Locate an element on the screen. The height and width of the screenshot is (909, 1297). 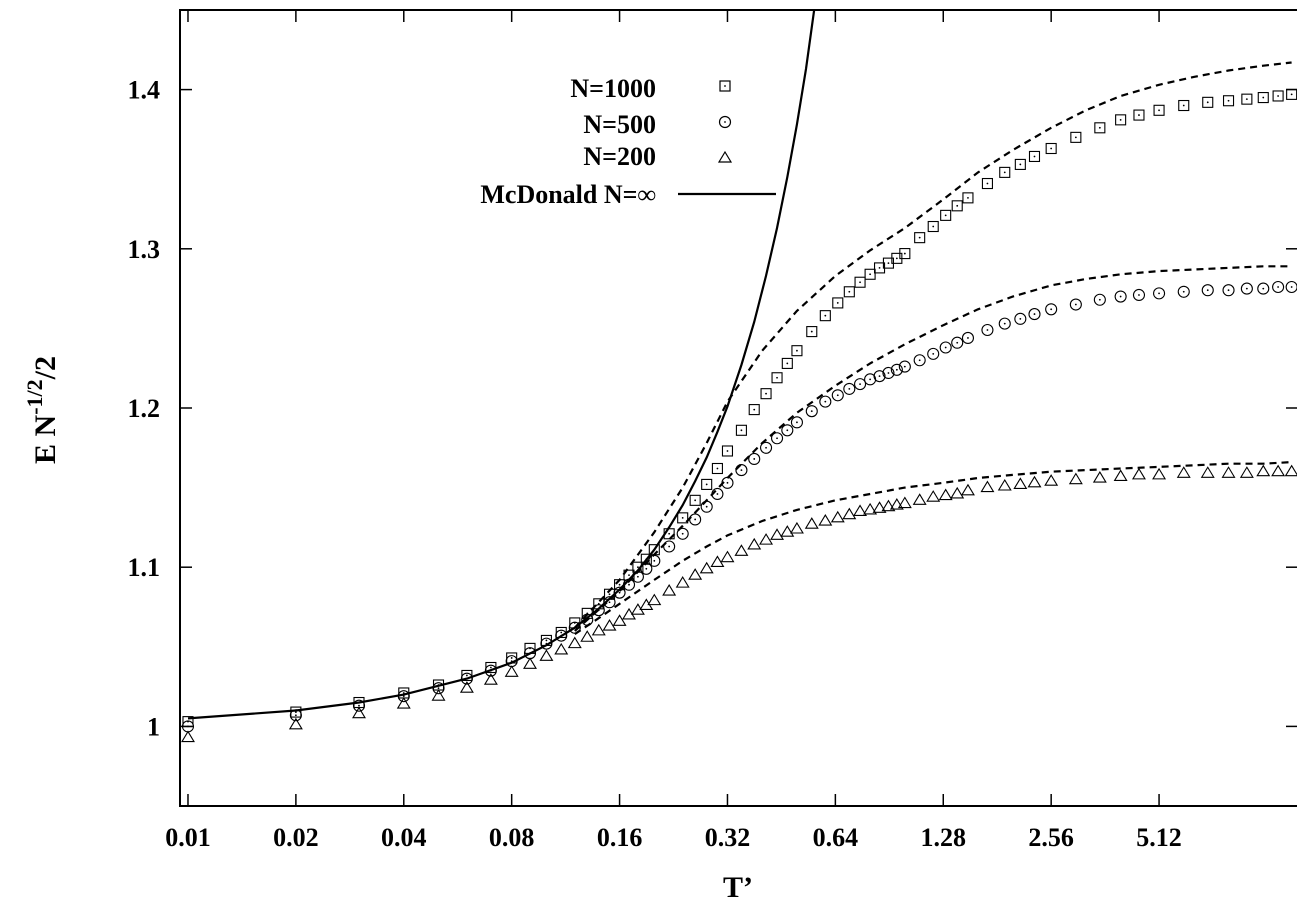
legend-label-n500: N=500 is located at coordinates (619, 124).